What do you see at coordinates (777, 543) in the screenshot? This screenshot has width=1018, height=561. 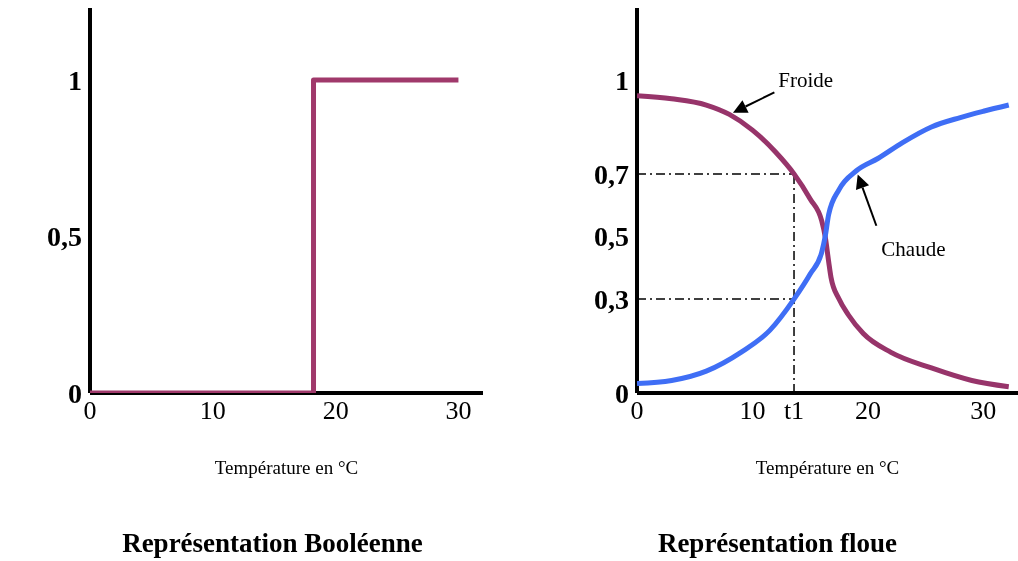 I see `text: Représentation floue` at bounding box center [777, 543].